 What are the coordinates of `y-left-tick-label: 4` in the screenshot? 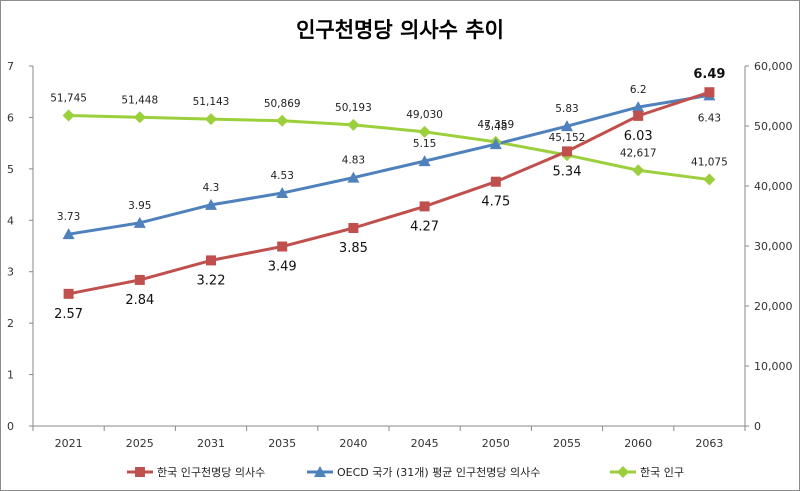 It's located at (10, 220).